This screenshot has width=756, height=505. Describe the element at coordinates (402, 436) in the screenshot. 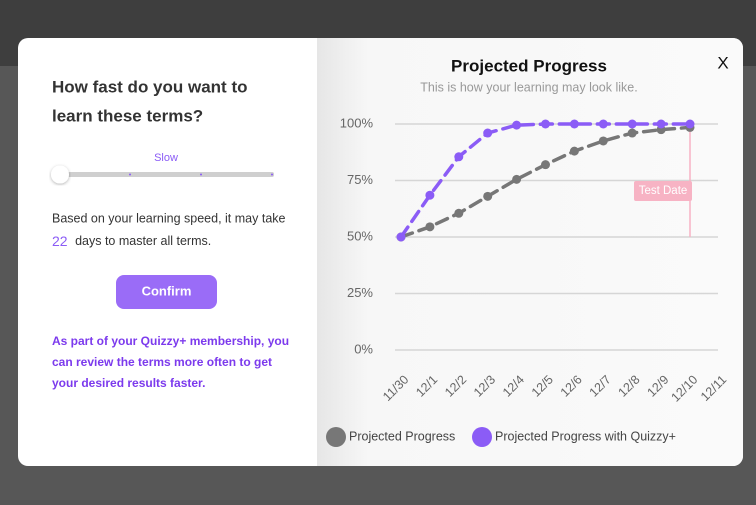

I see `legend-label: Projected Progress` at that location.